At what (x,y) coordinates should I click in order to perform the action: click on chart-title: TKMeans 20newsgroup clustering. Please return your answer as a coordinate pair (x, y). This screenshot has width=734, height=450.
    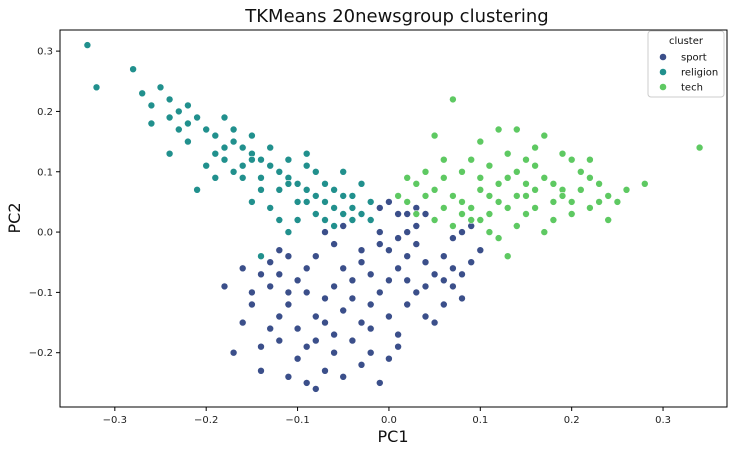
    Looking at the image, I should click on (396, 16).